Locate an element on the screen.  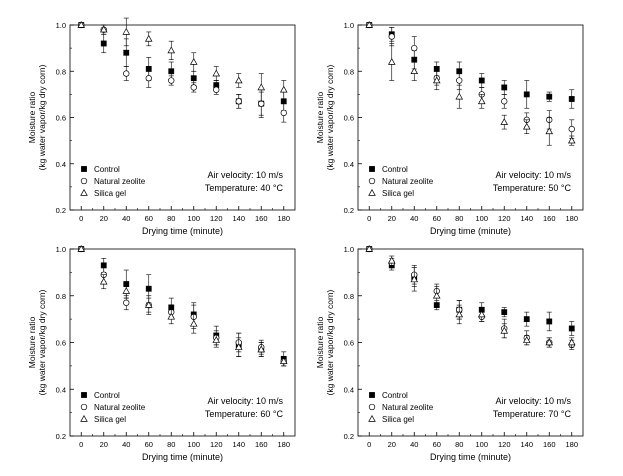
annotation-temperature: Temperature: 60 °C is located at coordinates (244, 414).